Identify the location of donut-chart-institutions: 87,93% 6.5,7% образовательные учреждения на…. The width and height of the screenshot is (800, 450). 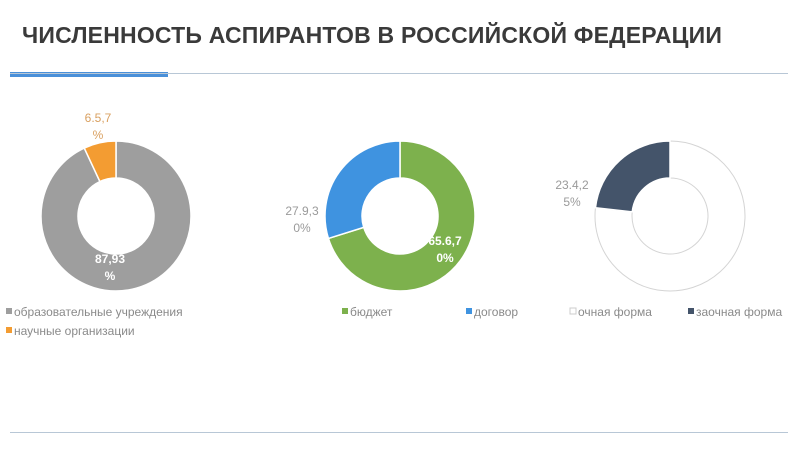
(99, 224).